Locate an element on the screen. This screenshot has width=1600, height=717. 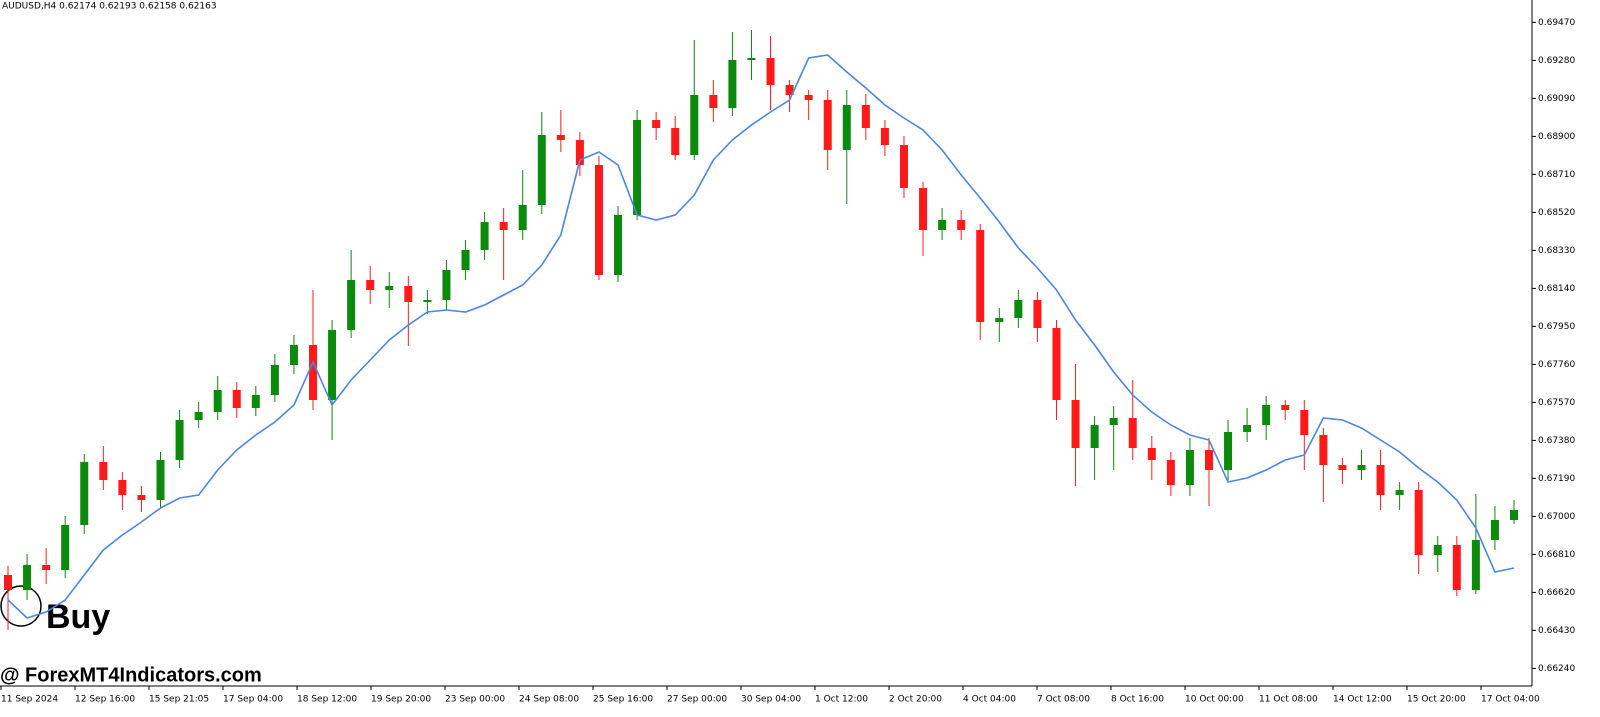
y-tick-label: 0.69280 is located at coordinates (1556, 61).